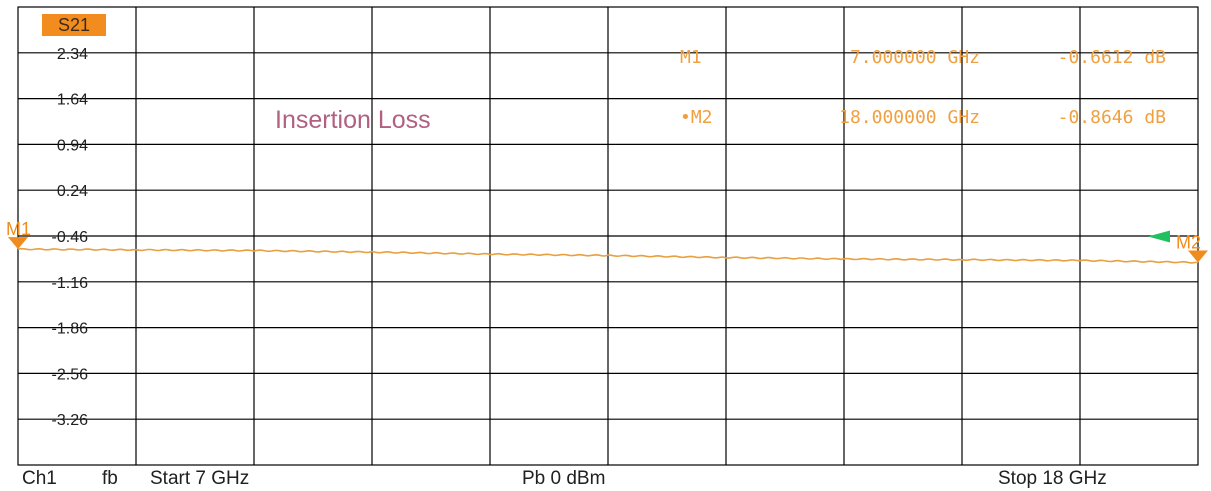 The width and height of the screenshot is (1211, 491). I want to click on y-tick-label: 1.64, so click(72, 100).